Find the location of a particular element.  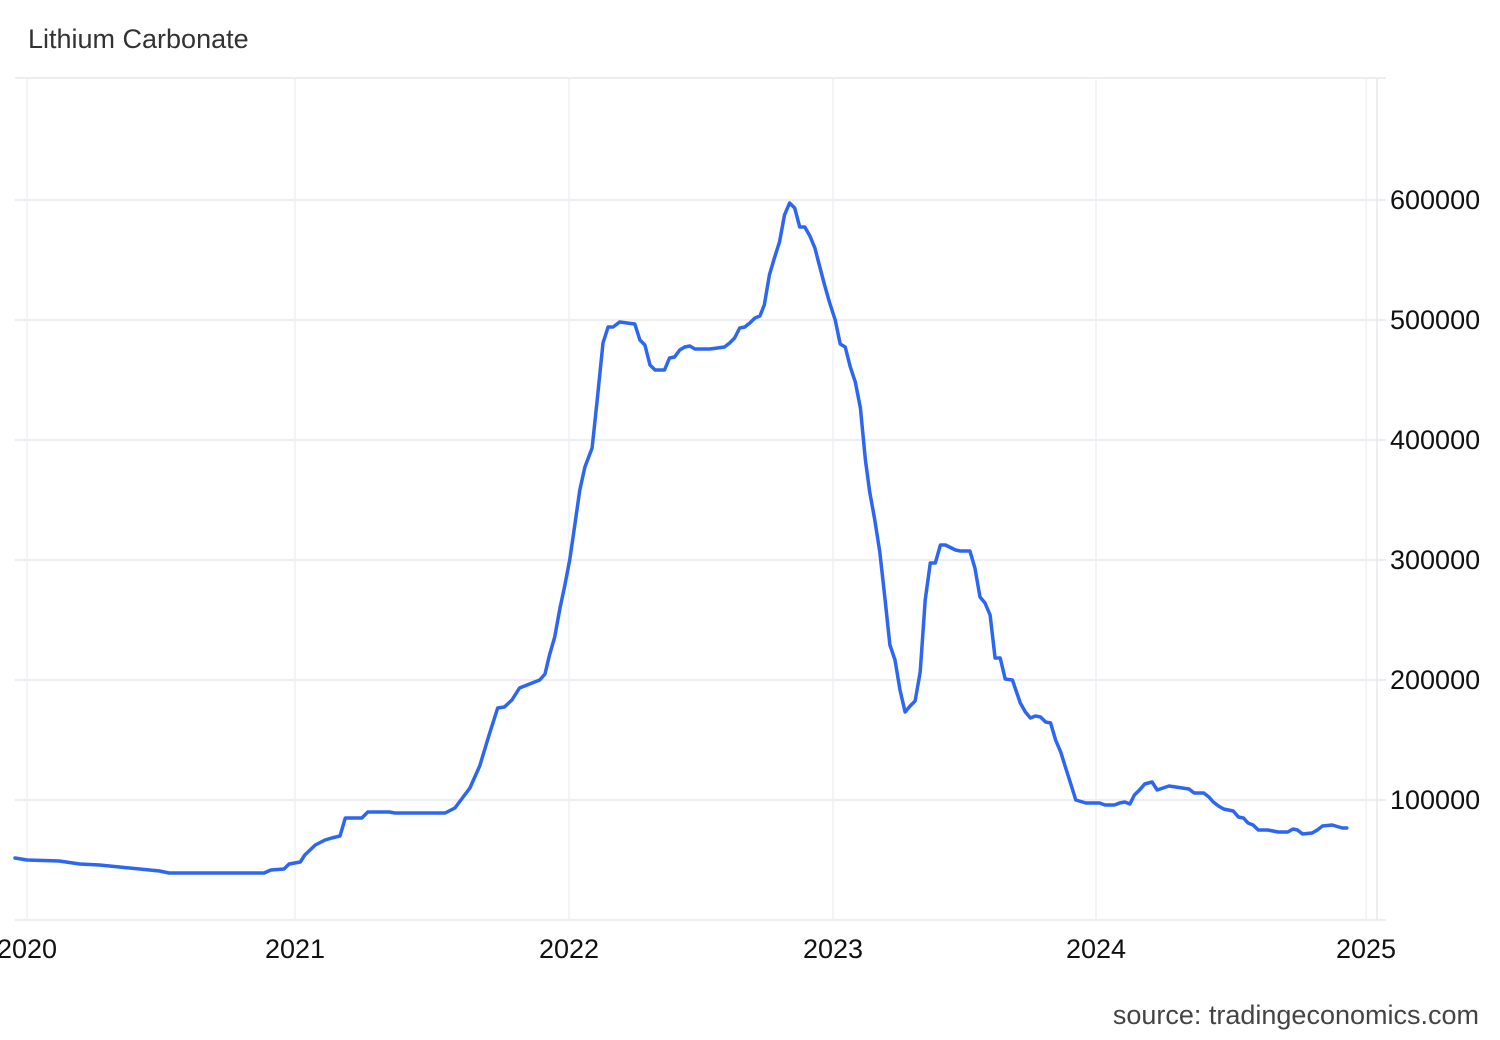

source-label: source: tradingeconomics.com is located at coordinates (1295, 1015).